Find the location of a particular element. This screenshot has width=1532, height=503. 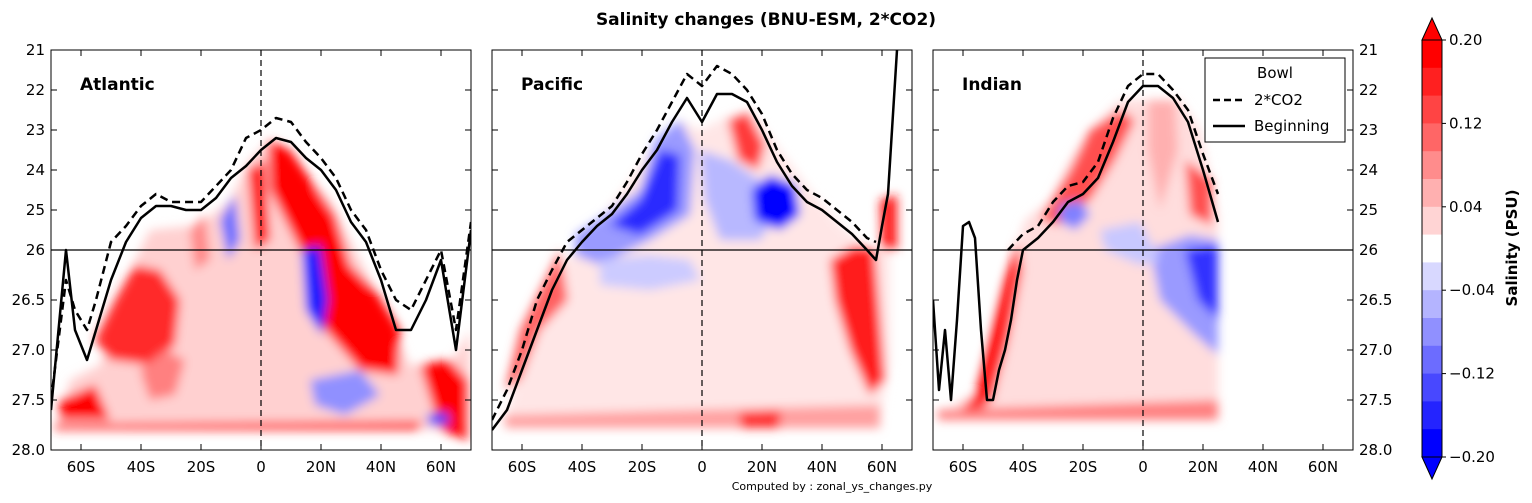

colorbar-extend-top is located at coordinates (1432, 28).